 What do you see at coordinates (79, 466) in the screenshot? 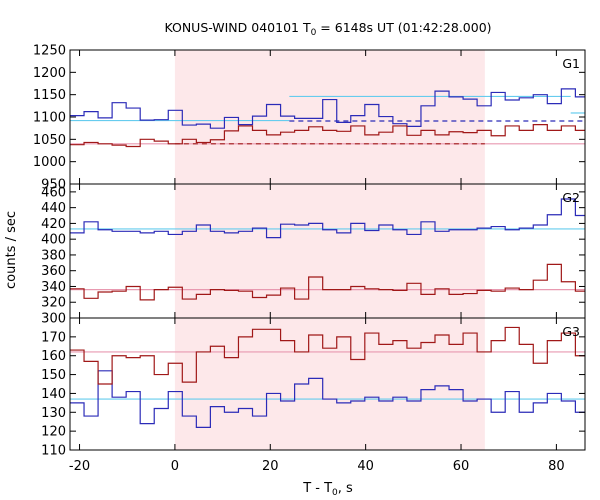
I see `x-tick-label: -20` at bounding box center [79, 466].